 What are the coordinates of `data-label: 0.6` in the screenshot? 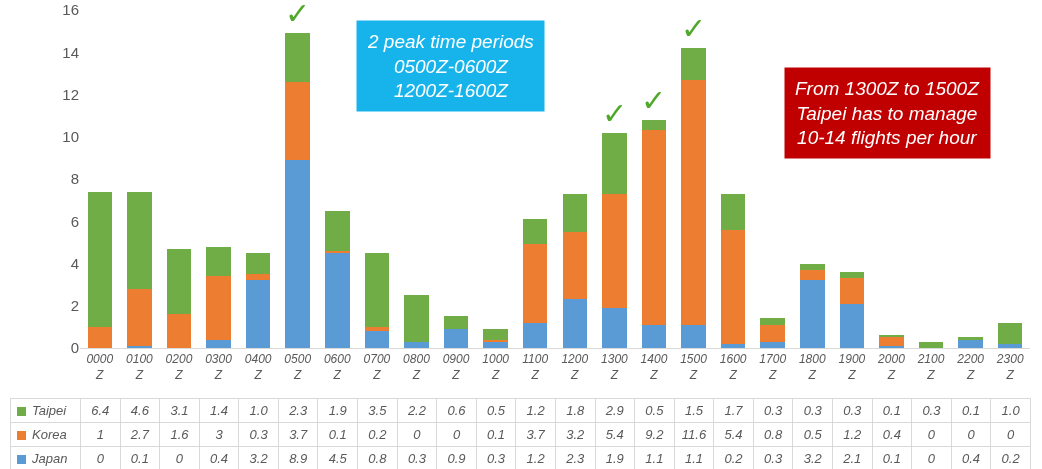 It's located at (456, 410).